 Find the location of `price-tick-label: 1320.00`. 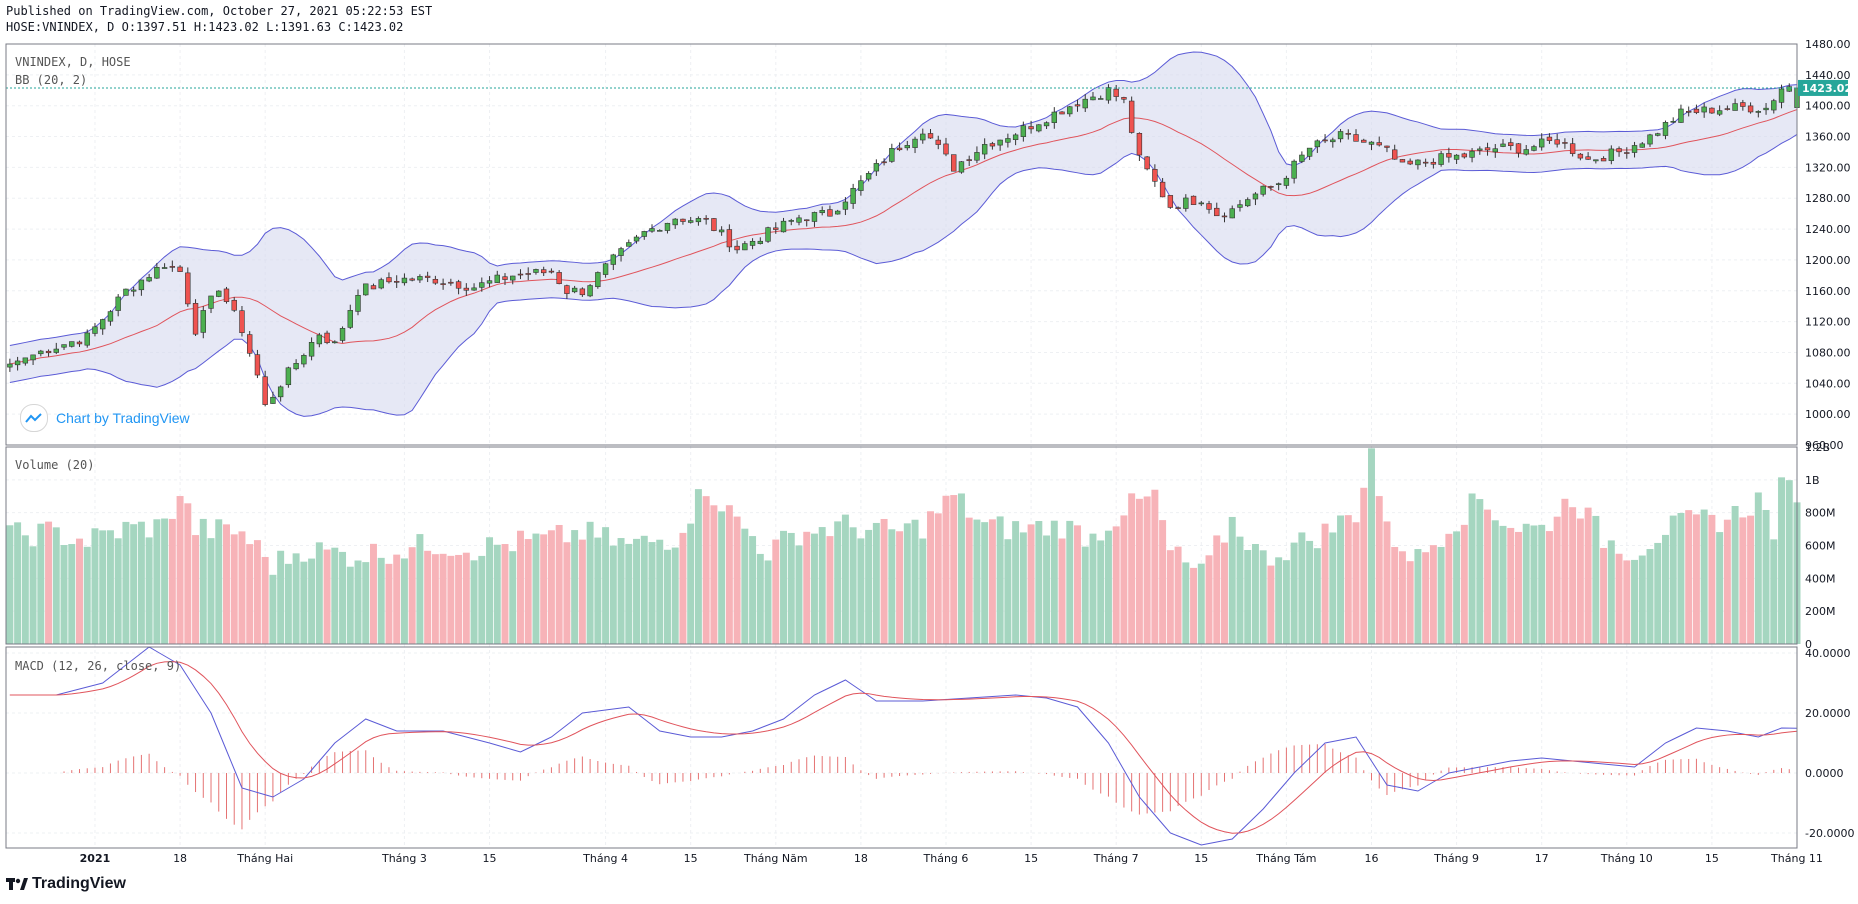

price-tick-label: 1320.00 is located at coordinates (1828, 167).